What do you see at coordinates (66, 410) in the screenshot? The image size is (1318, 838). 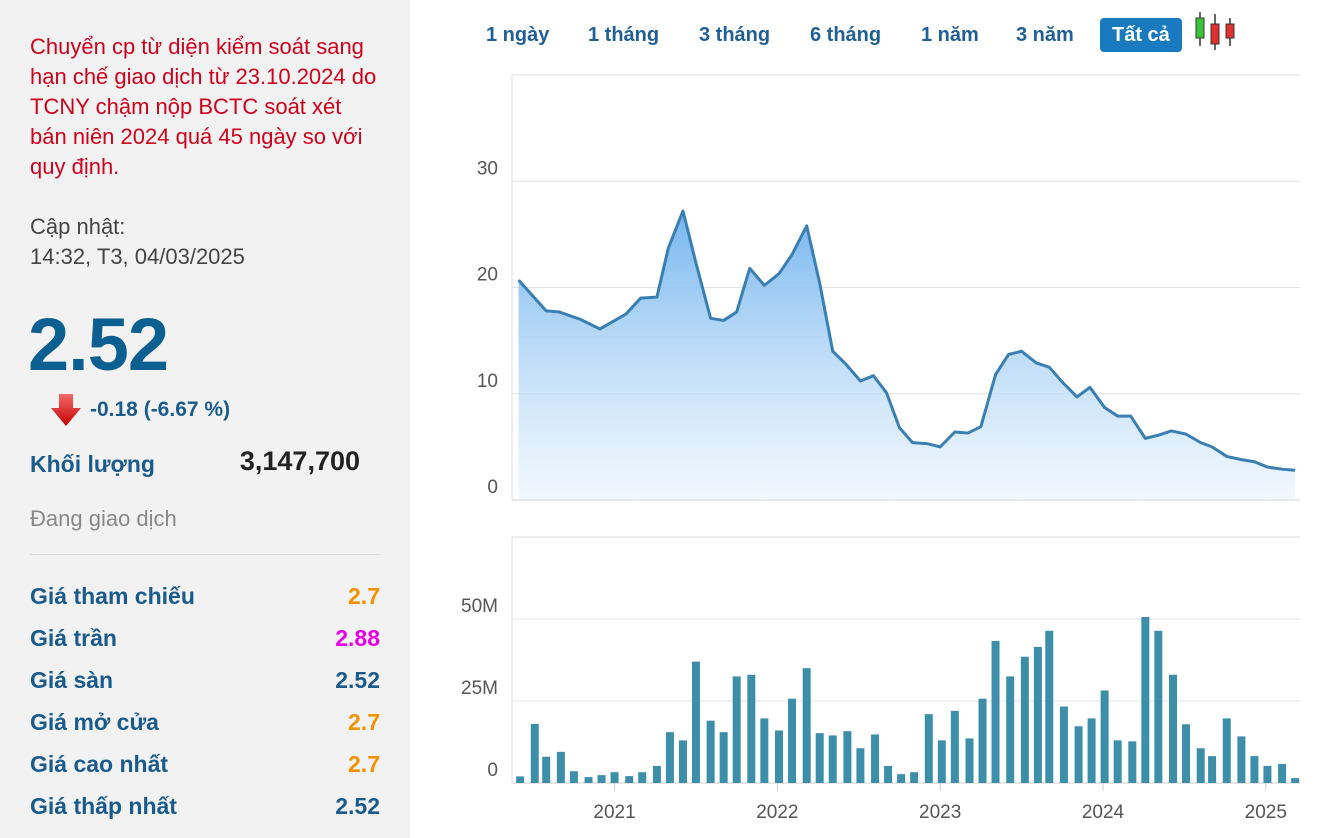 I see `down-arrow` at bounding box center [66, 410].